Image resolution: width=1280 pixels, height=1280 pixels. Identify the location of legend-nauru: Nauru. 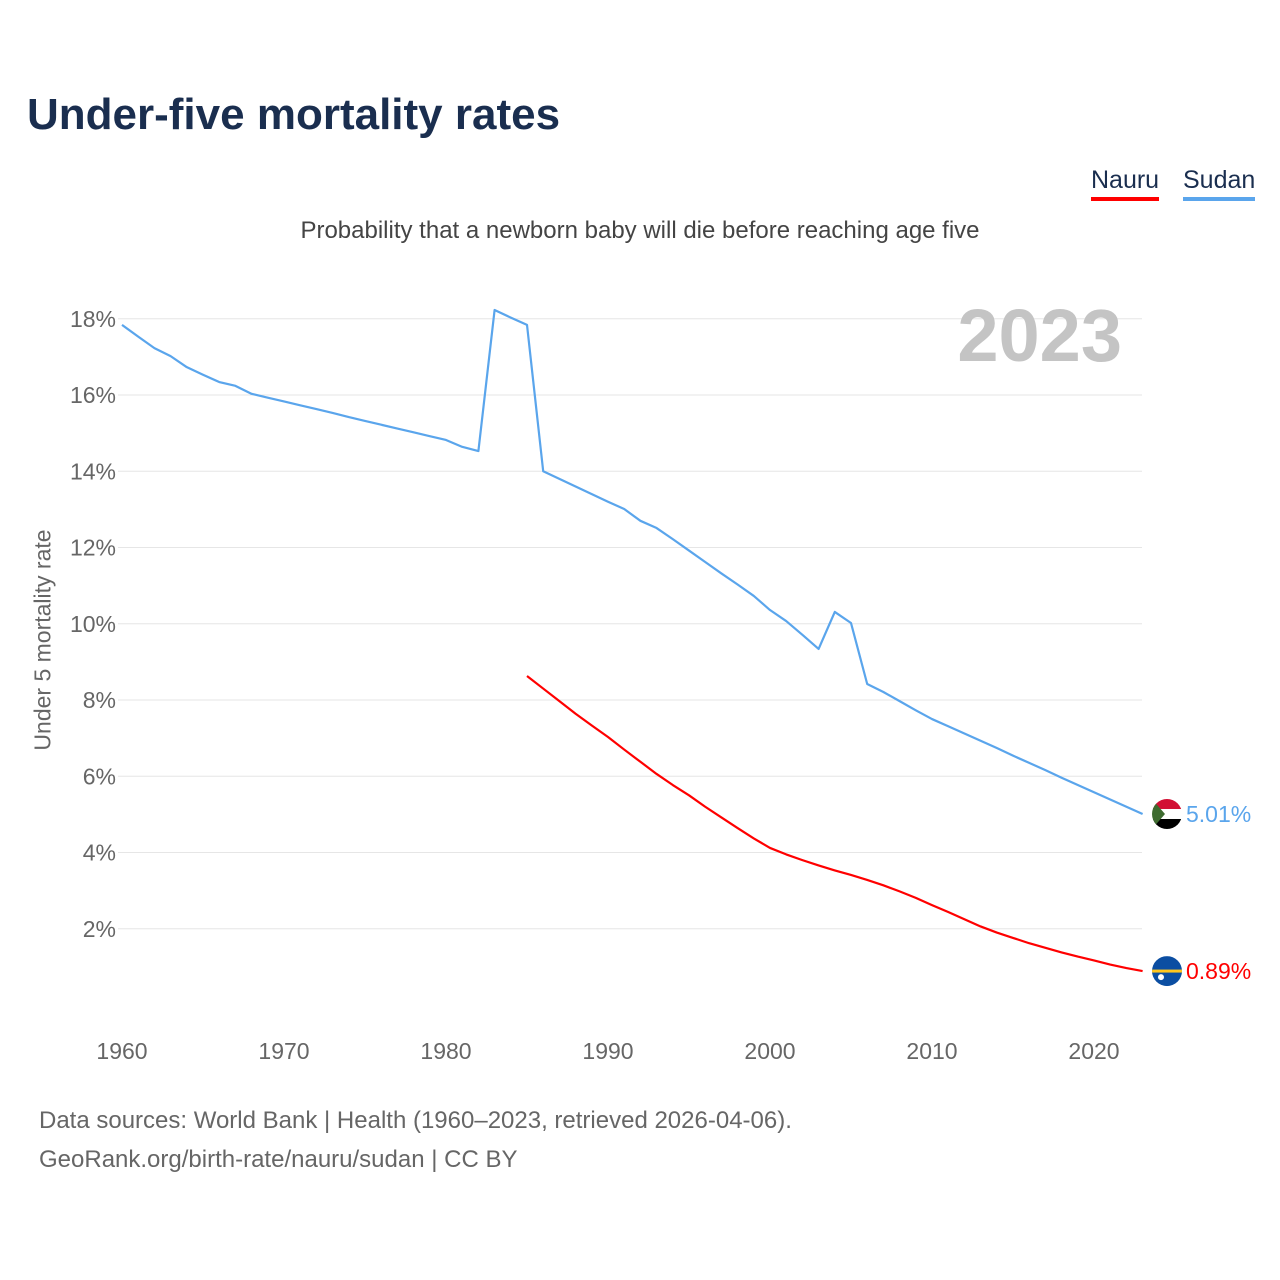
(1125, 183).